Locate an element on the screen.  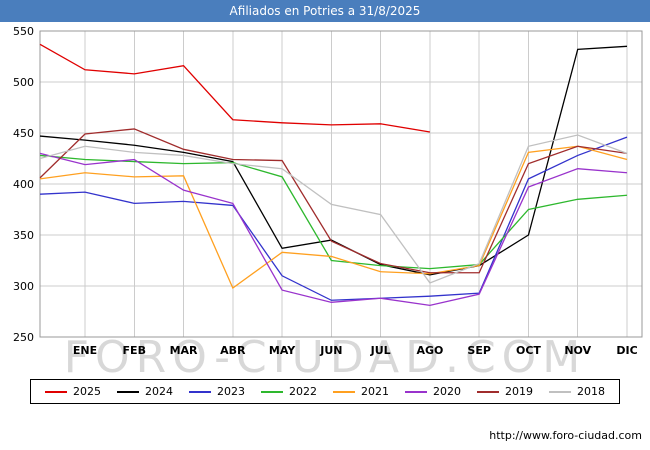
legend-swatch-2024 is located at coordinates (128, 391).